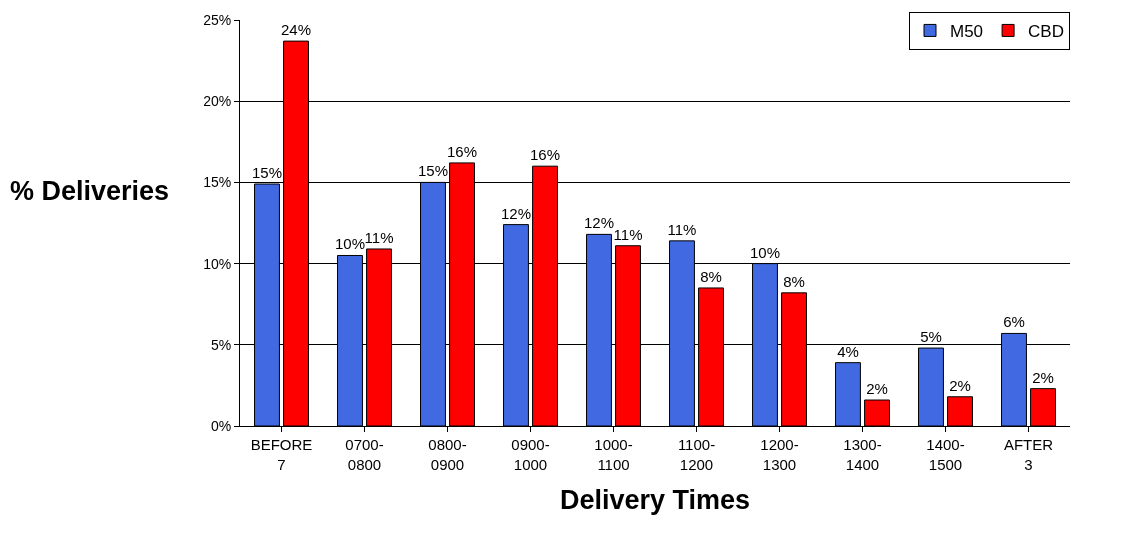 The width and height of the screenshot is (1130, 541). What do you see at coordinates (217, 263) in the screenshot?
I see `y-tick-label: 10%` at bounding box center [217, 263].